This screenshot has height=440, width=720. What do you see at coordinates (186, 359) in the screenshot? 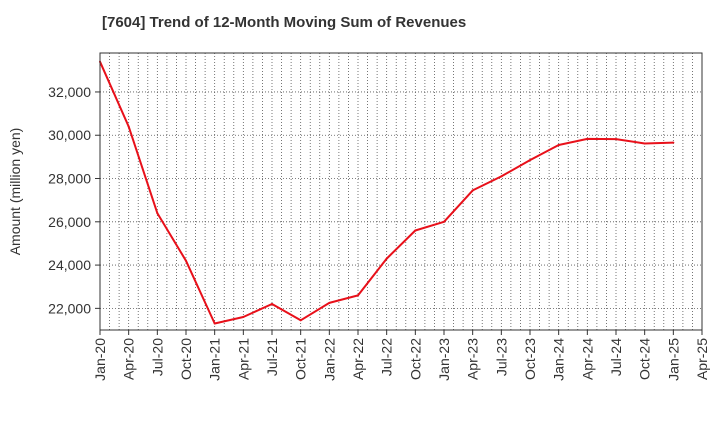
I see `x-tick-label: Oct-20` at bounding box center [186, 359].